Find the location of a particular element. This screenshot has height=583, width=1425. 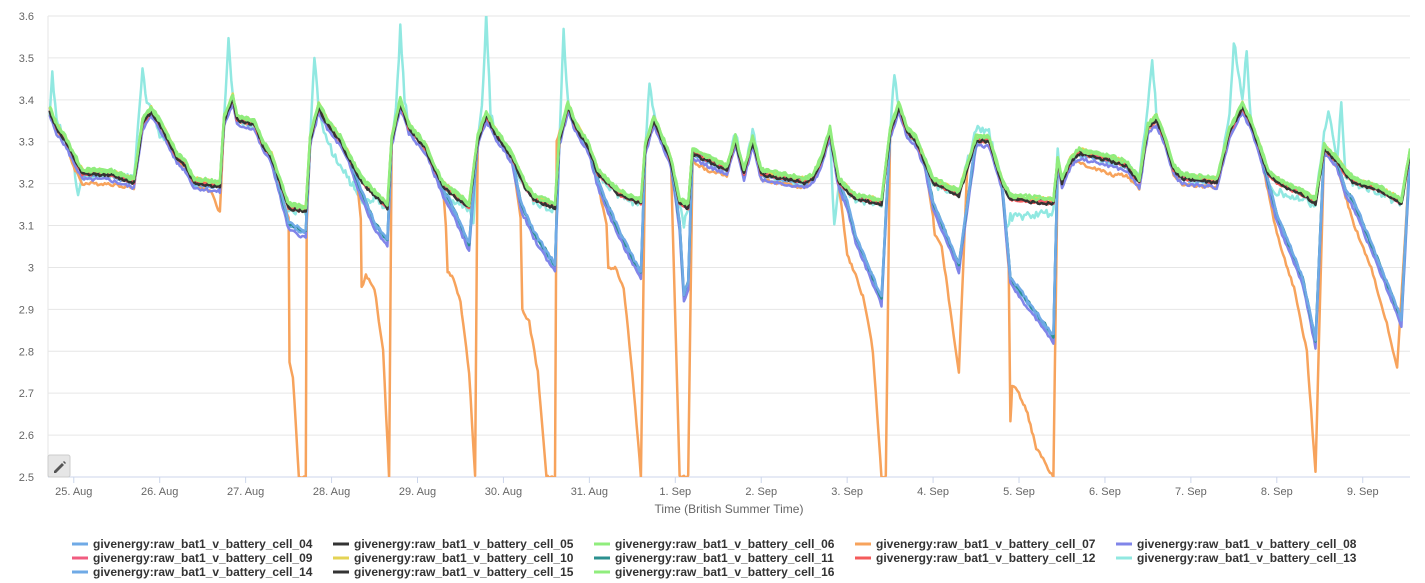

y-axis-ticks: 2.5 2.6 2.7 2.8 2.9 3 3.1 3.2 3.3 3.4 3.5 3.6 is located at coordinates (26, 247).